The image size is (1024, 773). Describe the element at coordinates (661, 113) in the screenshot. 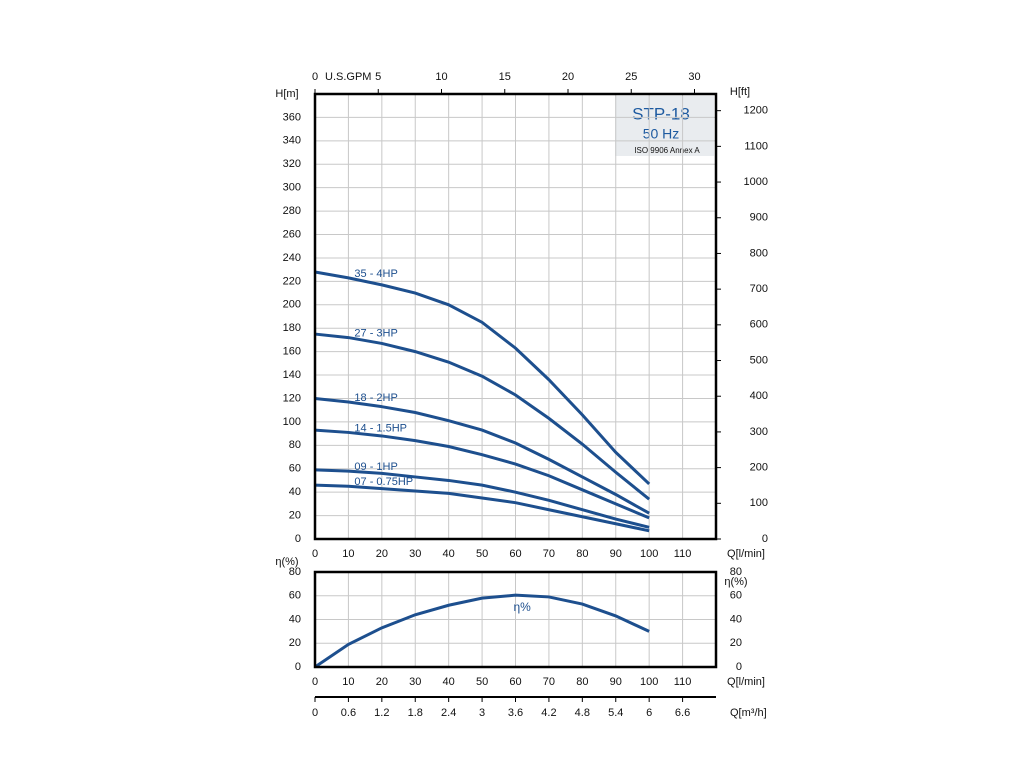

I see `chart-title: STP-18` at that location.